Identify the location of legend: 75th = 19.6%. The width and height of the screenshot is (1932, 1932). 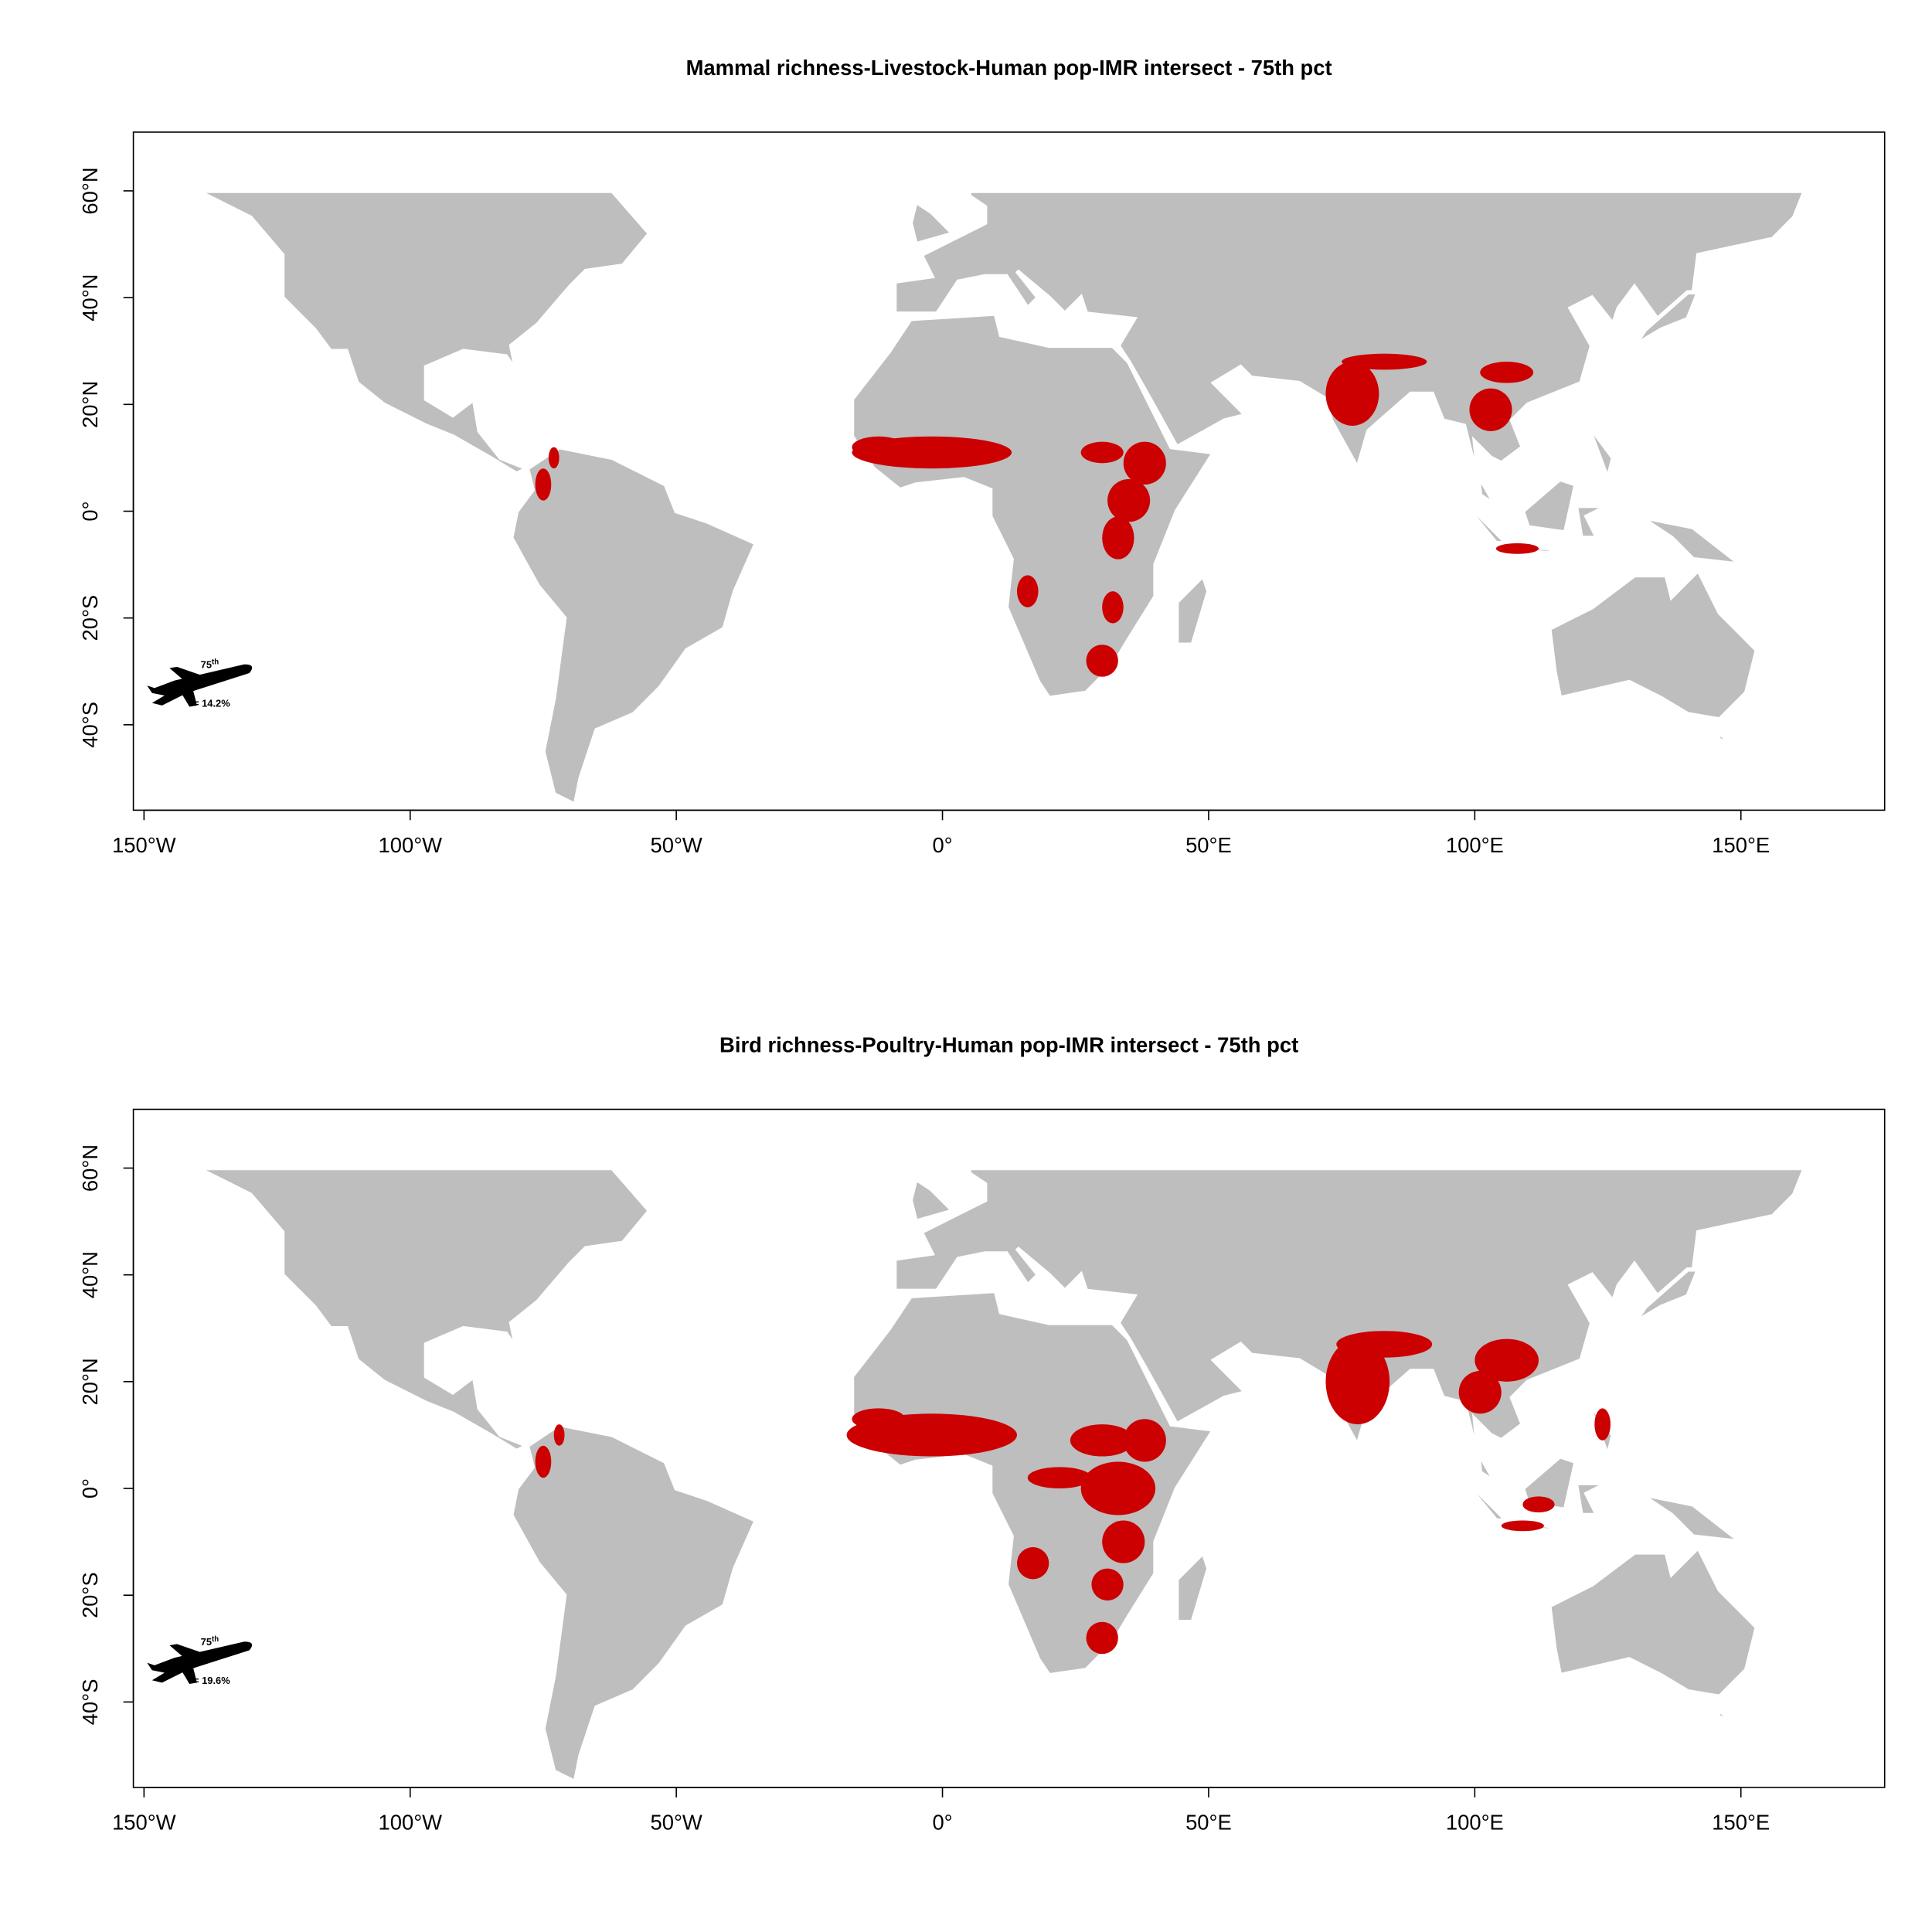
(200, 1660).